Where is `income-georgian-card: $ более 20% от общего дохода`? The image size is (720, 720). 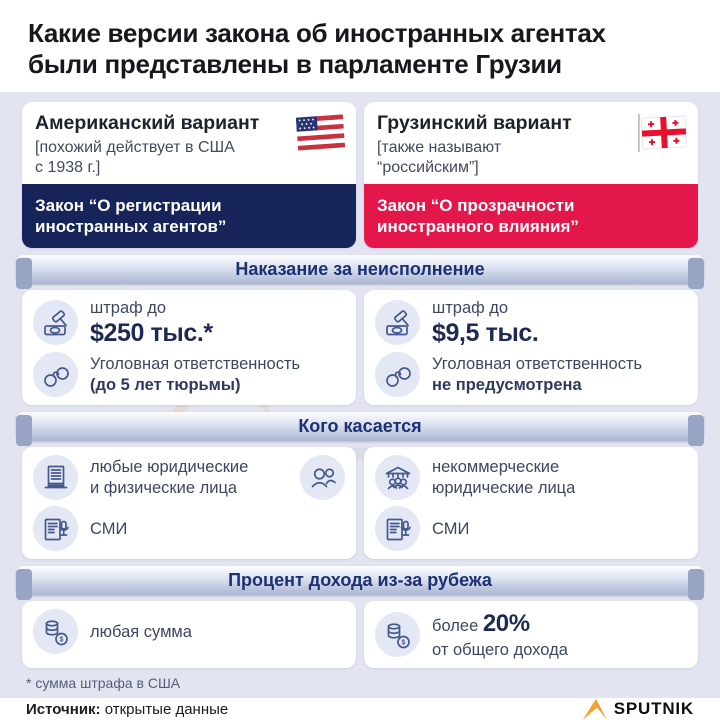
income-georgian-card: $ более 20% от общего дохода is located at coordinates (531, 635).